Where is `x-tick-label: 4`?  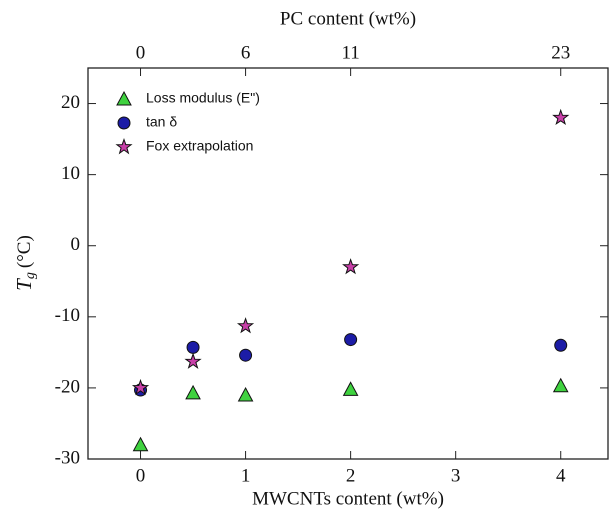
x-tick-label: 4 is located at coordinates (561, 475).